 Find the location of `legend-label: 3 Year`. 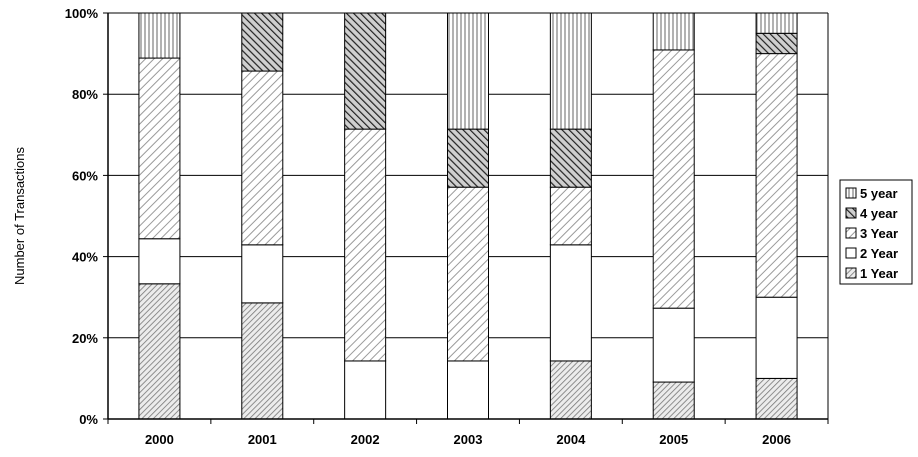

legend-label: 3 Year is located at coordinates (879, 233).